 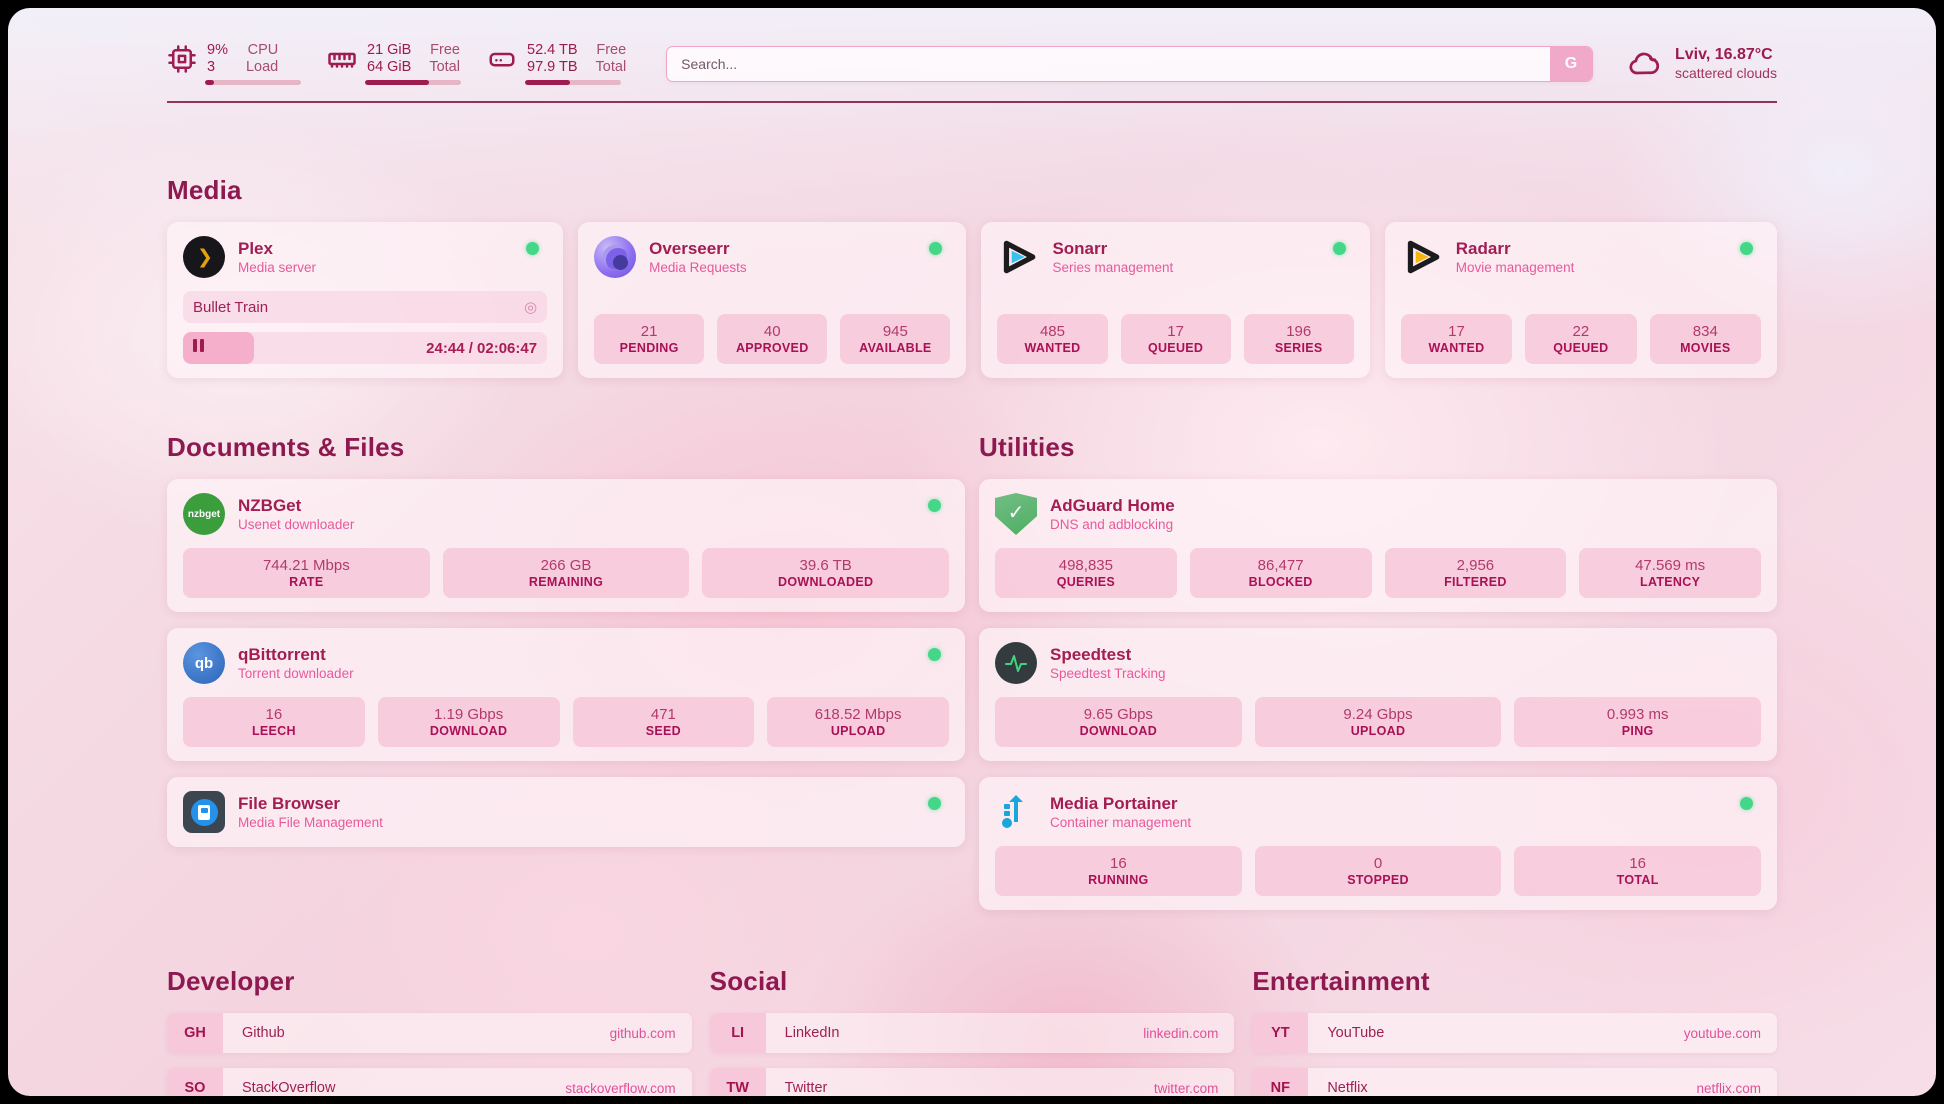 I want to click on overseerr-stat-pending: 21 PENDING, so click(x=649, y=339).